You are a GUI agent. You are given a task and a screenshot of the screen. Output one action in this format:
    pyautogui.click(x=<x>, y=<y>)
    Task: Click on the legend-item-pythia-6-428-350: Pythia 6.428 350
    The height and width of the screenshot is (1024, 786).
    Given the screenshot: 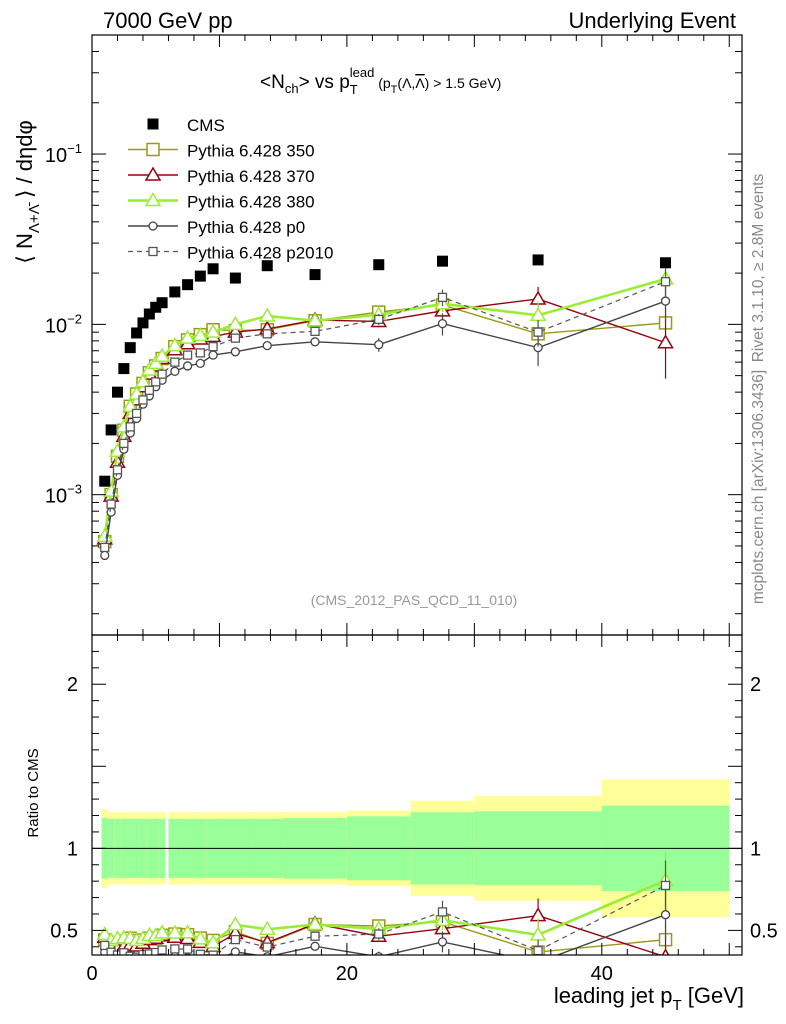 What is the action you would take?
    pyautogui.click(x=221, y=151)
    